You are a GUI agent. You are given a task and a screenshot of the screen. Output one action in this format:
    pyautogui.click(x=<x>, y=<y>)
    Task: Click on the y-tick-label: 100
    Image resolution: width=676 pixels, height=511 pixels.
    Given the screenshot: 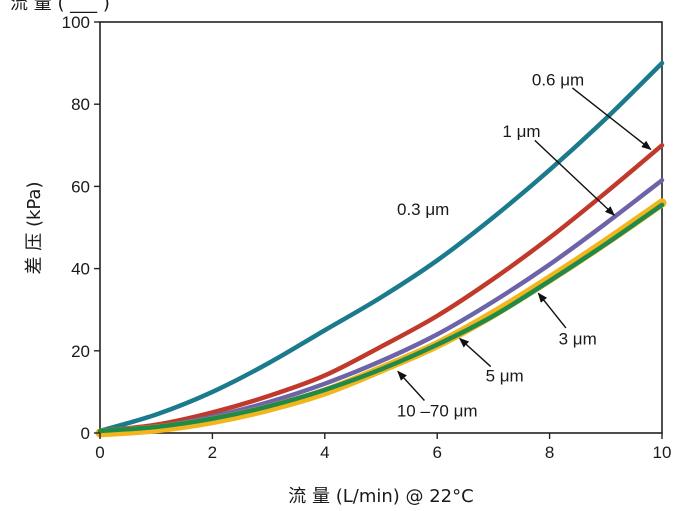 What is the action you would take?
    pyautogui.click(x=76, y=22)
    